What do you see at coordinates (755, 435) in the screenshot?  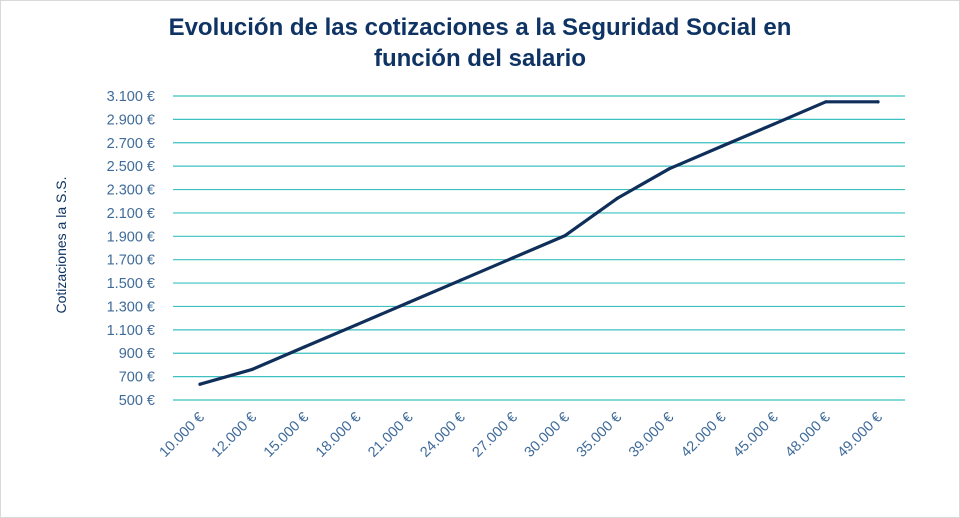 I see `x-tick-label: 45.000 €` at bounding box center [755, 435].